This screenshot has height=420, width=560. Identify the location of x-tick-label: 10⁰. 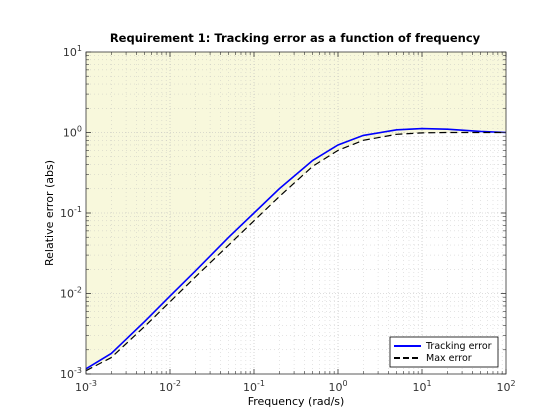
(337, 386).